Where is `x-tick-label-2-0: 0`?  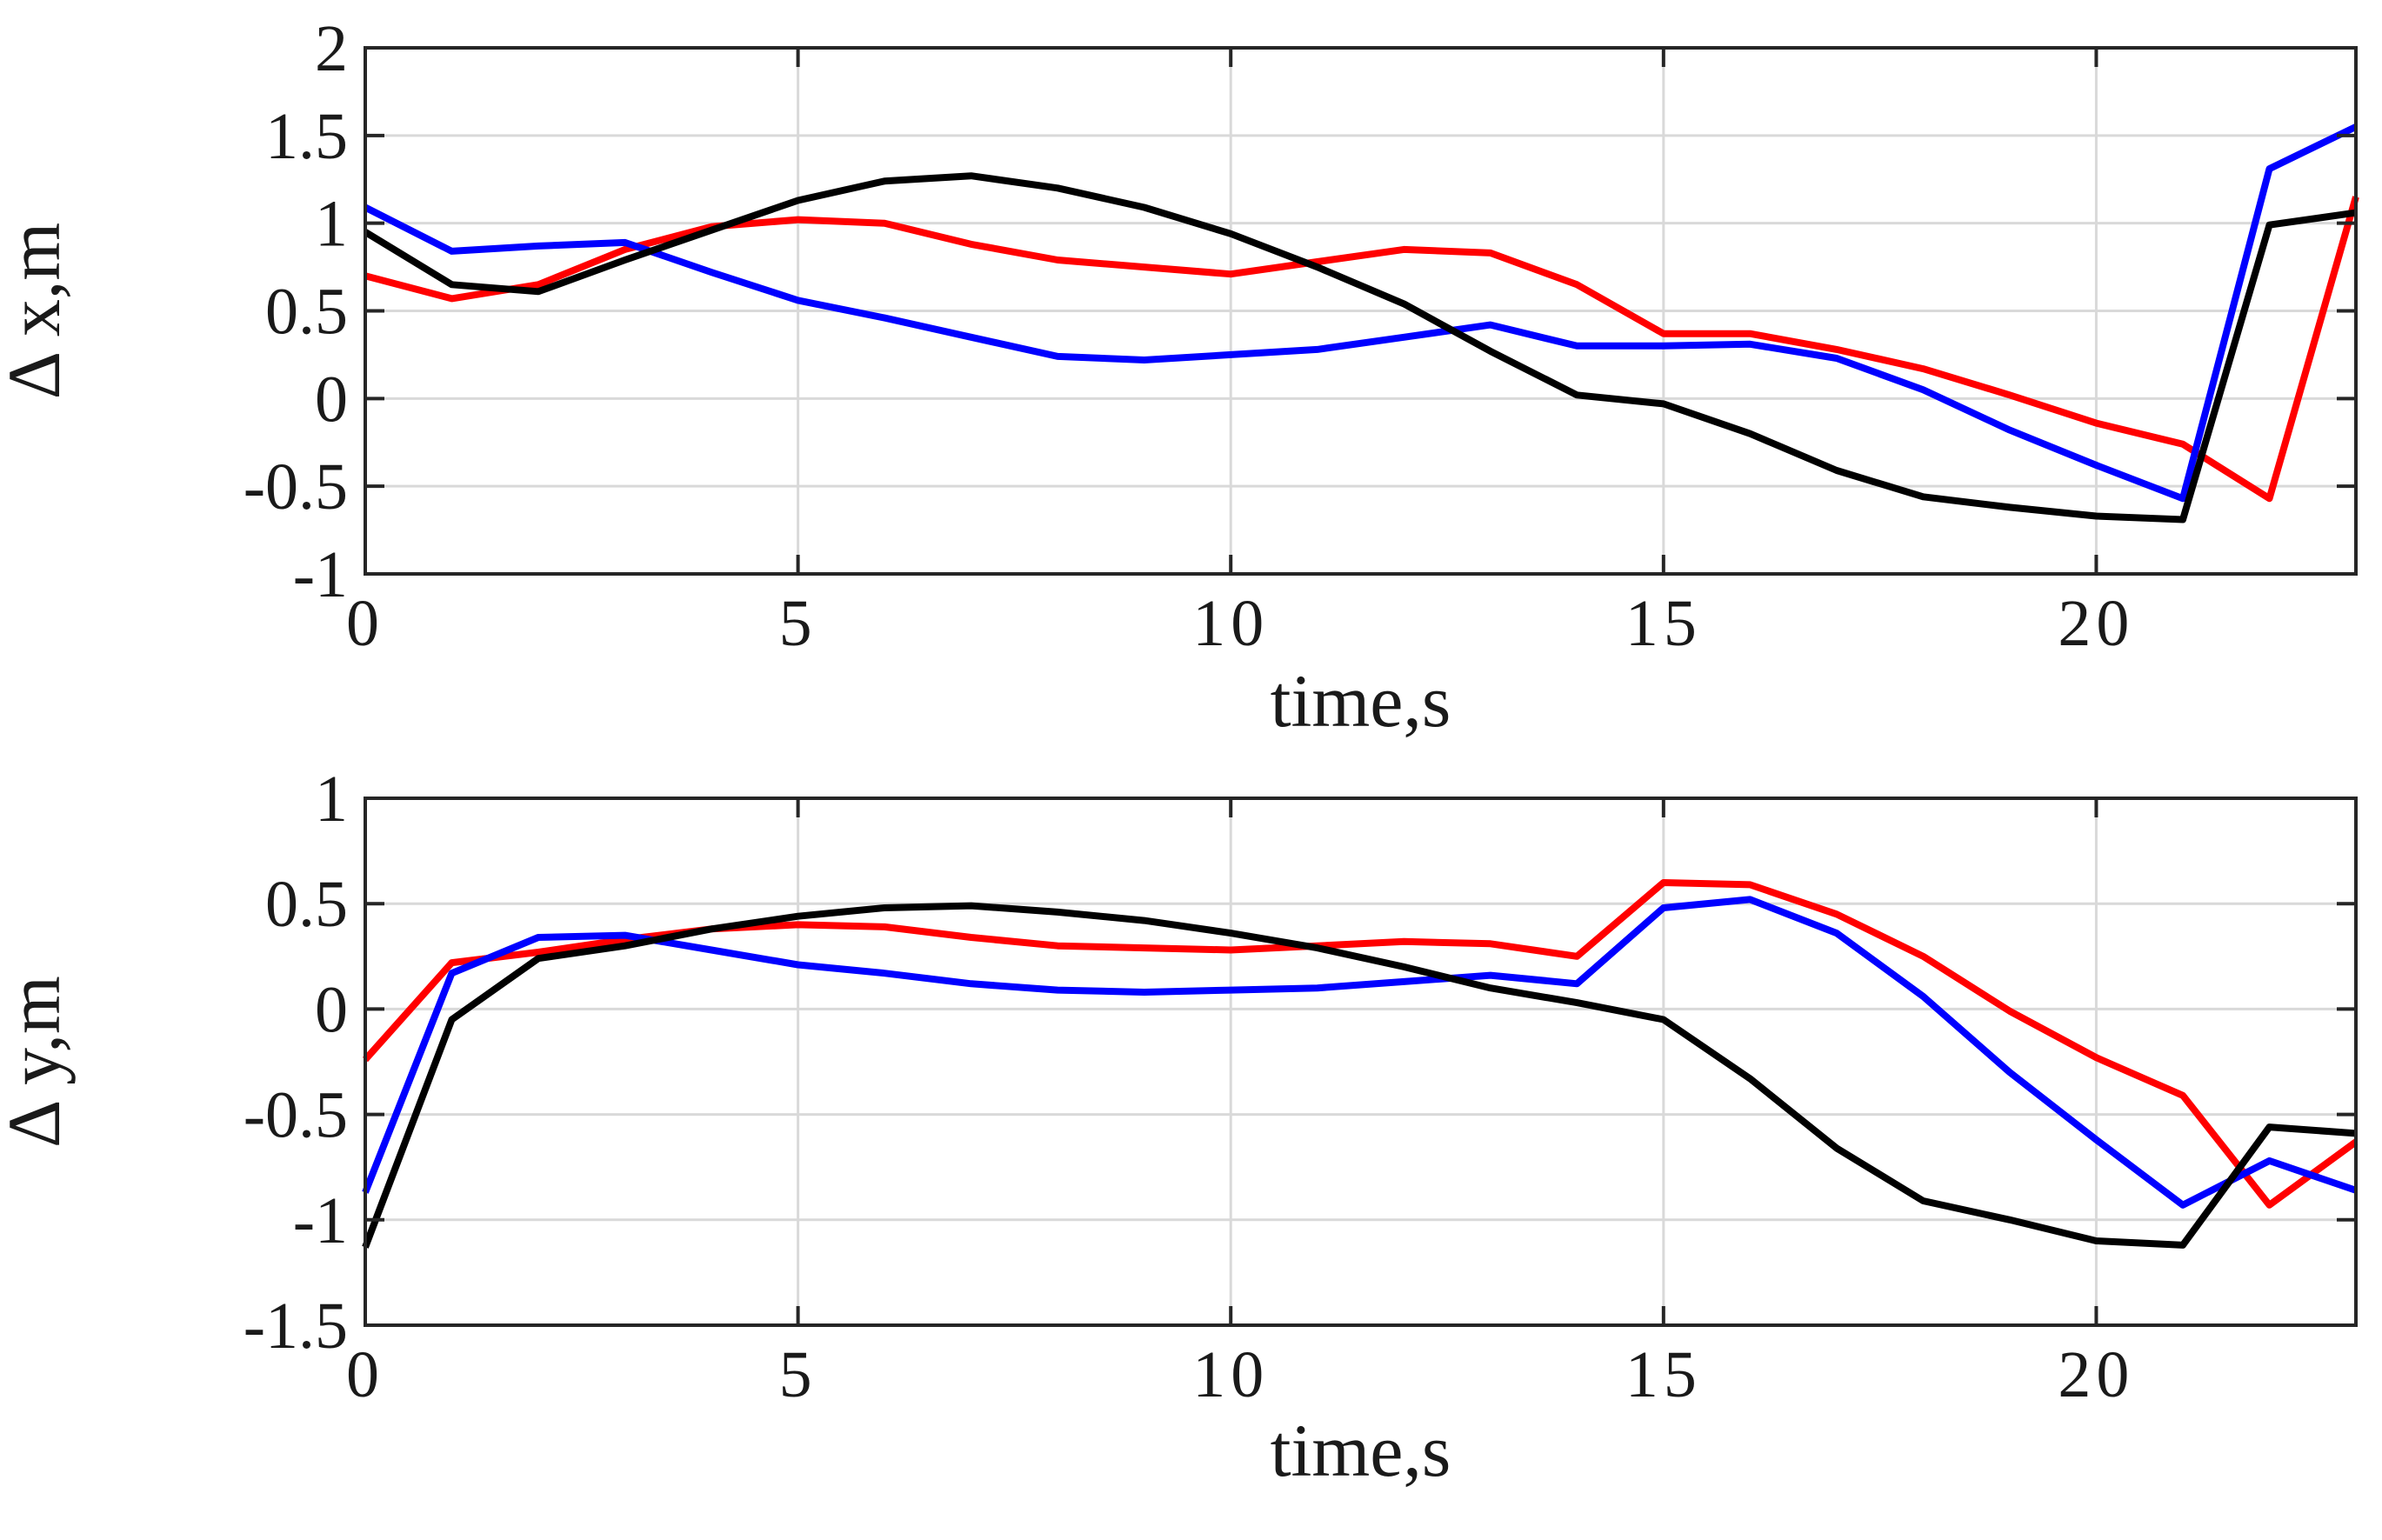 x-tick-label-2-0: 0 is located at coordinates (365, 1374).